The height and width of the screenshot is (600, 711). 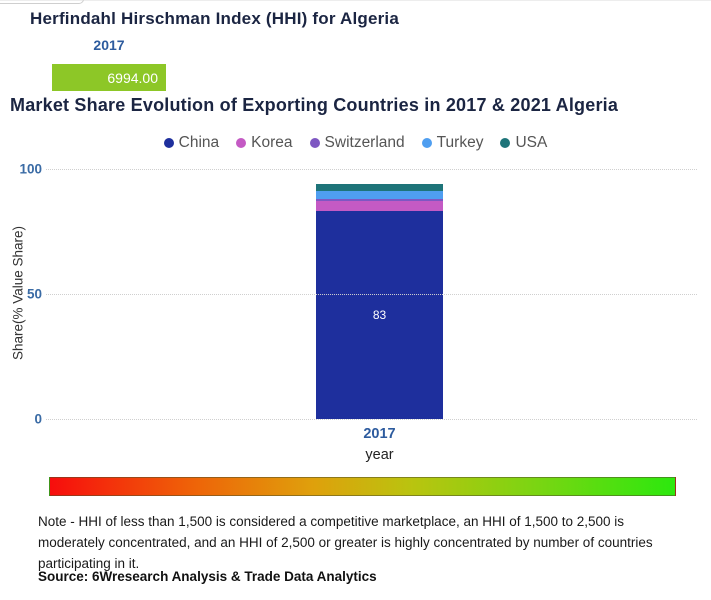 What do you see at coordinates (362, 486) in the screenshot?
I see `hhi-scale-gradient-bar` at bounding box center [362, 486].